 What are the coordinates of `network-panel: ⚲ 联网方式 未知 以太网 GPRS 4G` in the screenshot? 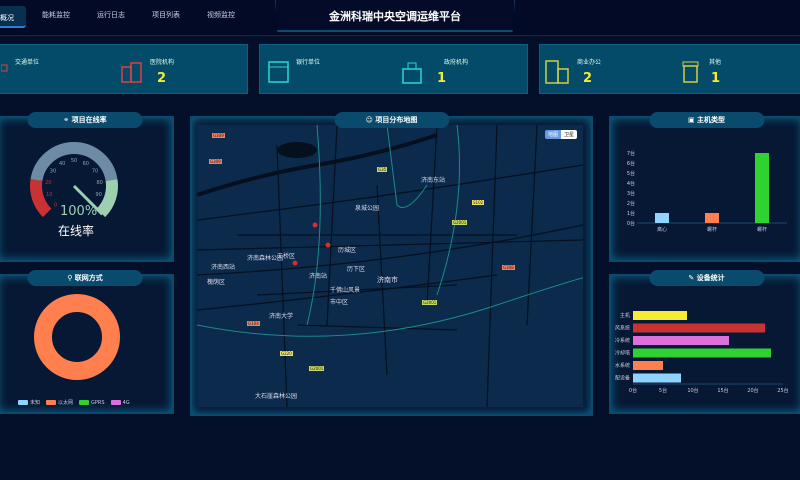 It's located at (87, 342).